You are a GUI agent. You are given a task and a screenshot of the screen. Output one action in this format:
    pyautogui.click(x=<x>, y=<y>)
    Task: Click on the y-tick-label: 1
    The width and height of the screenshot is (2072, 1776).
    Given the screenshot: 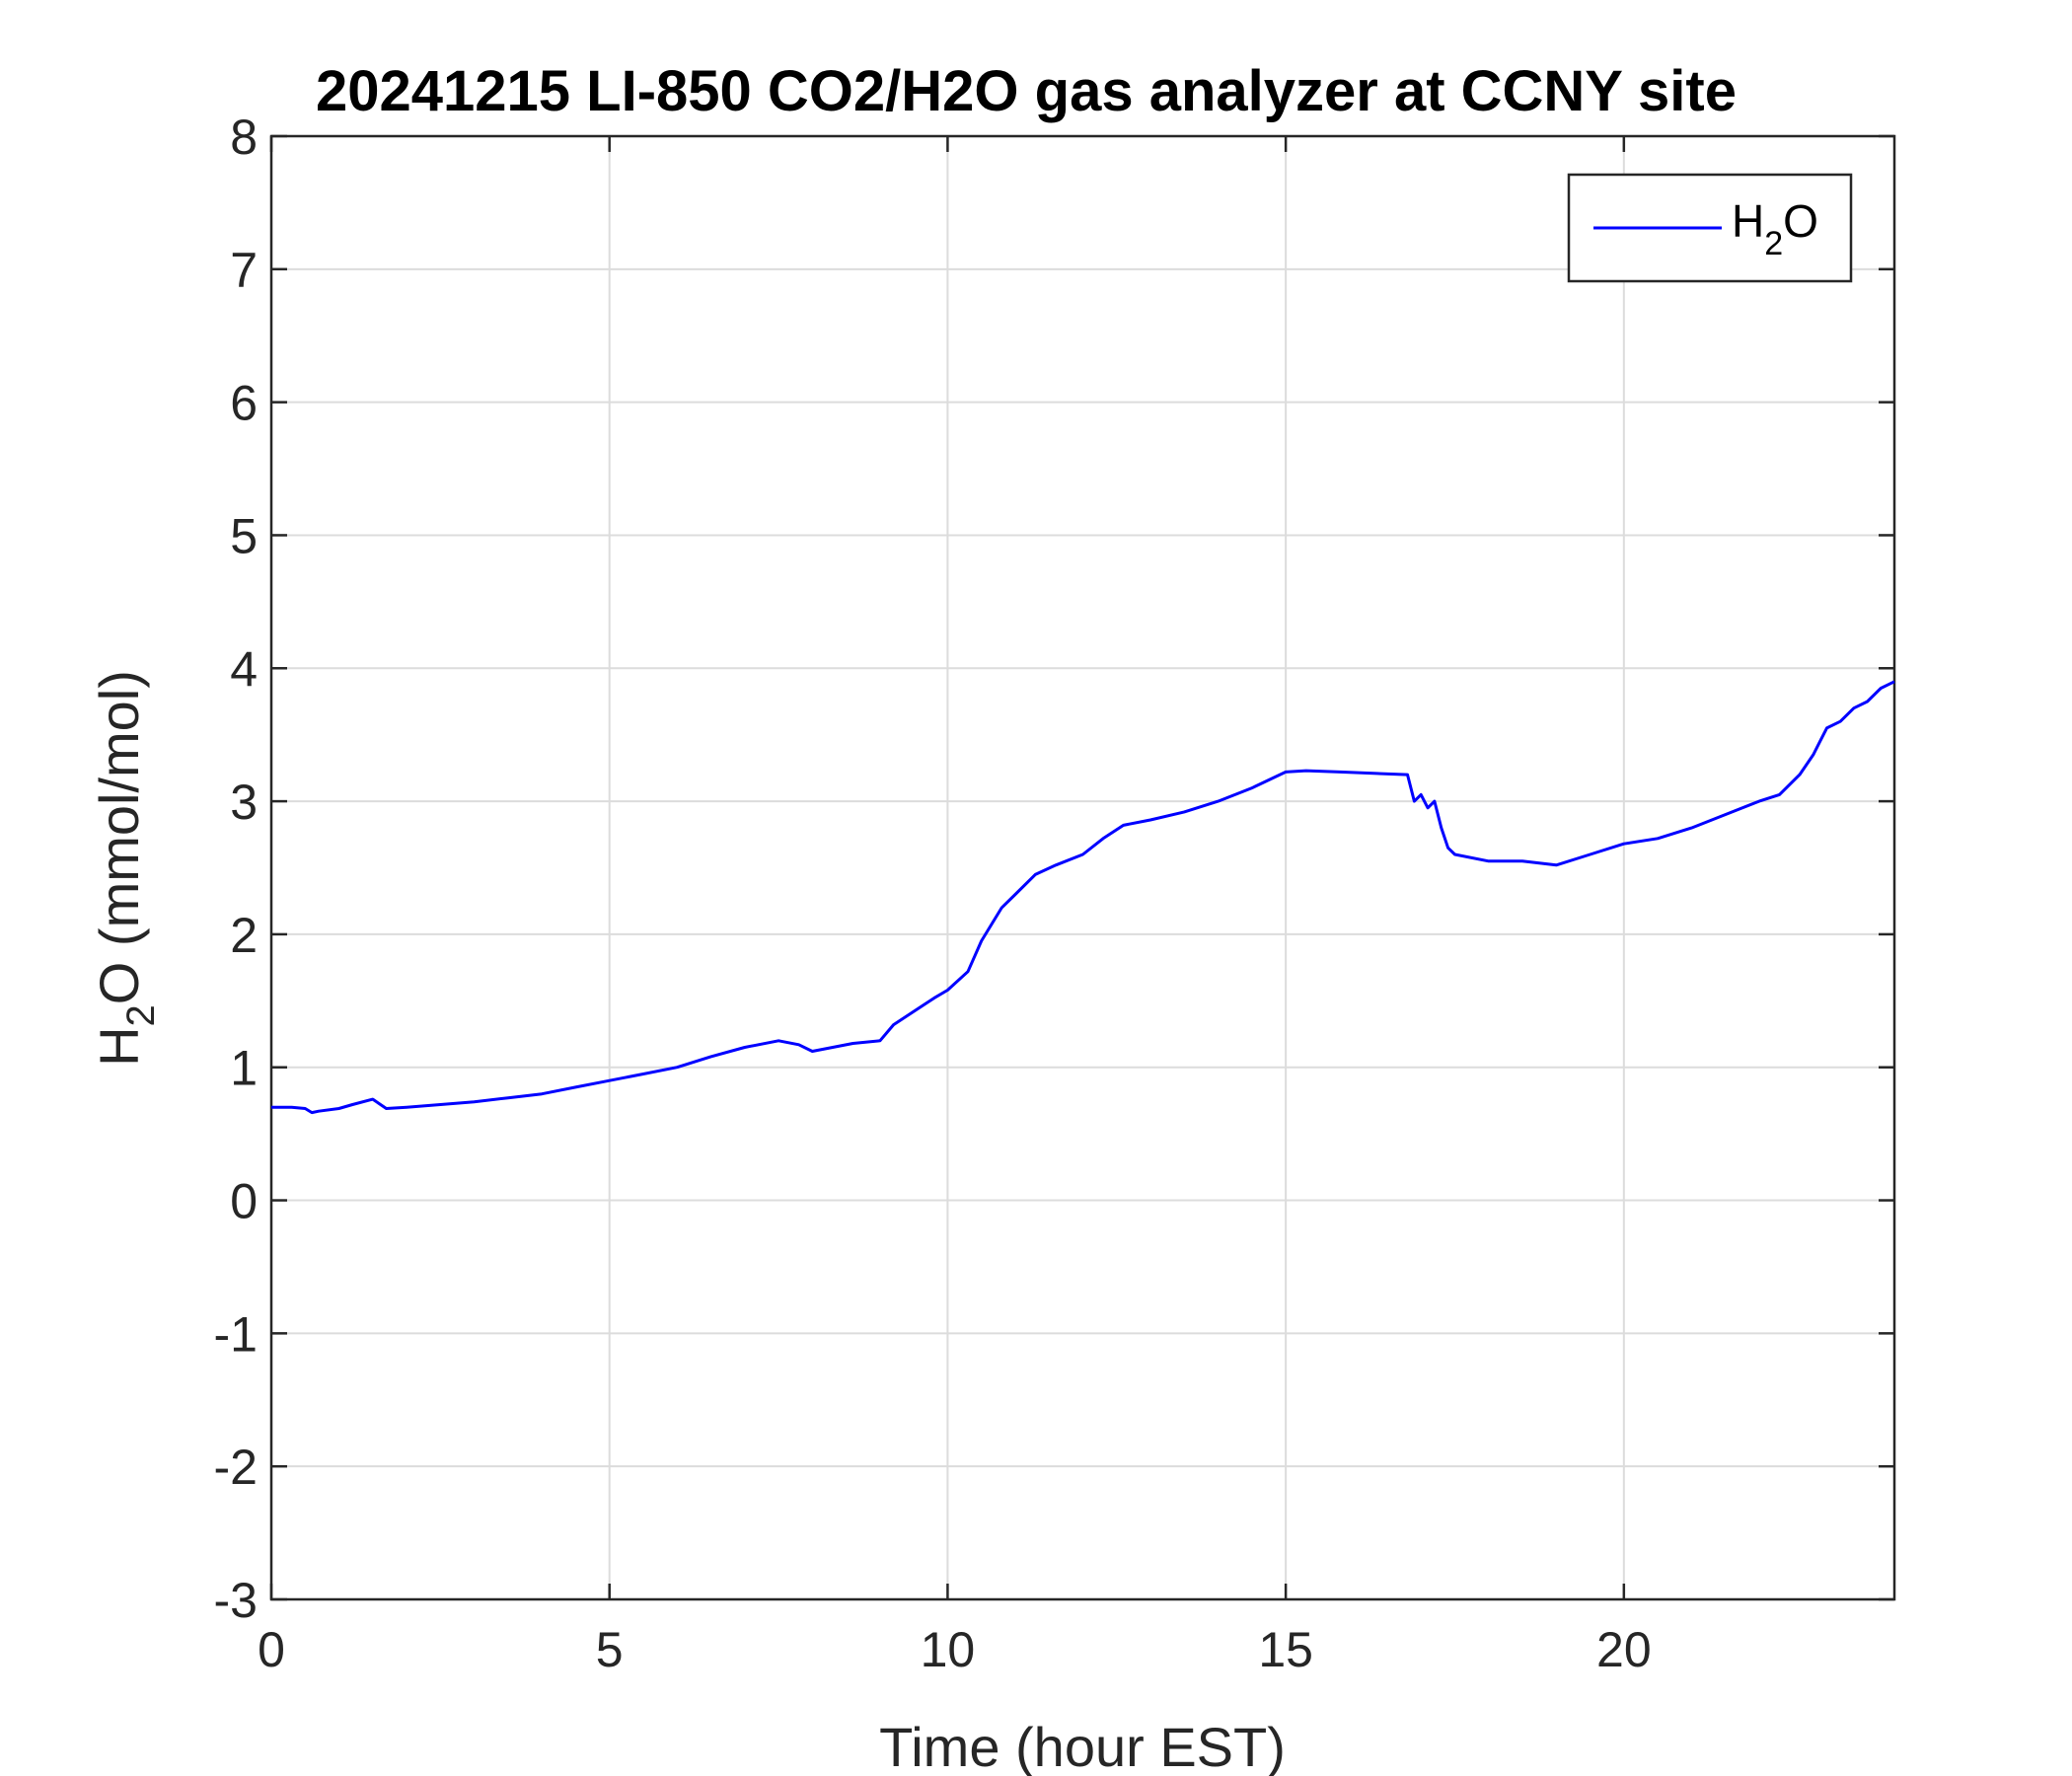 What is the action you would take?
    pyautogui.click(x=244, y=1069)
    